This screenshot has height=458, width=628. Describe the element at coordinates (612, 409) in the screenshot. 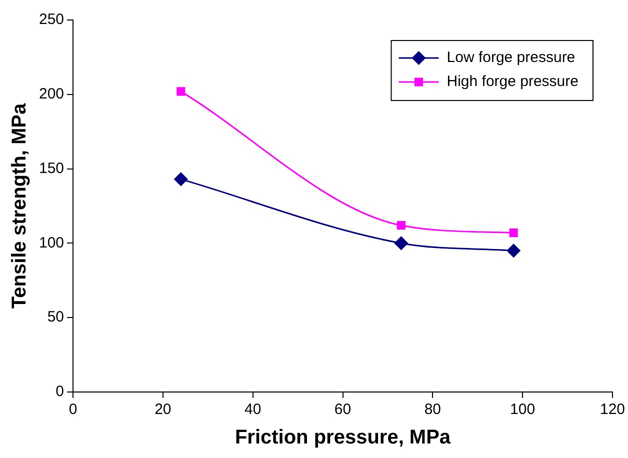

I see `x-tick-label: 120` at that location.